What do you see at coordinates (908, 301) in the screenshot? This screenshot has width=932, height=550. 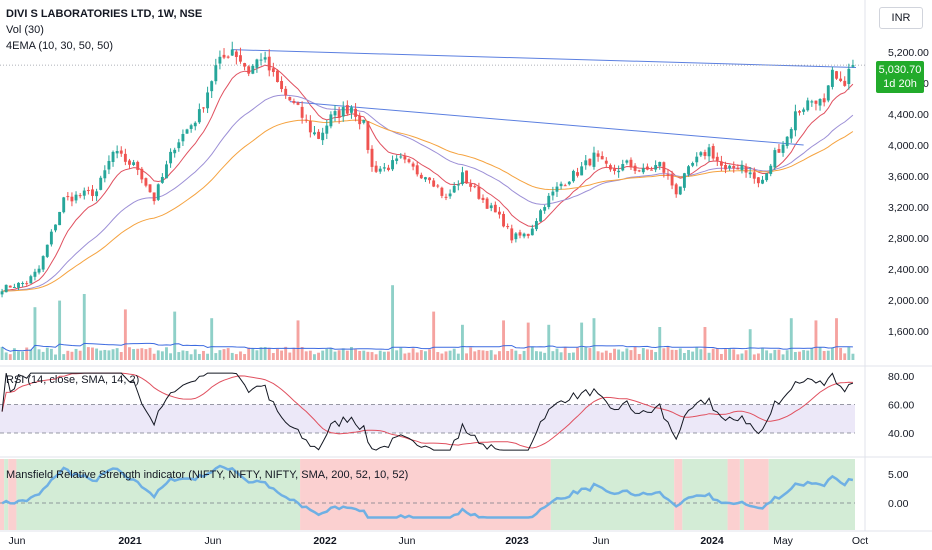 I see `price-axis-label: 2,000.00` at bounding box center [908, 301].